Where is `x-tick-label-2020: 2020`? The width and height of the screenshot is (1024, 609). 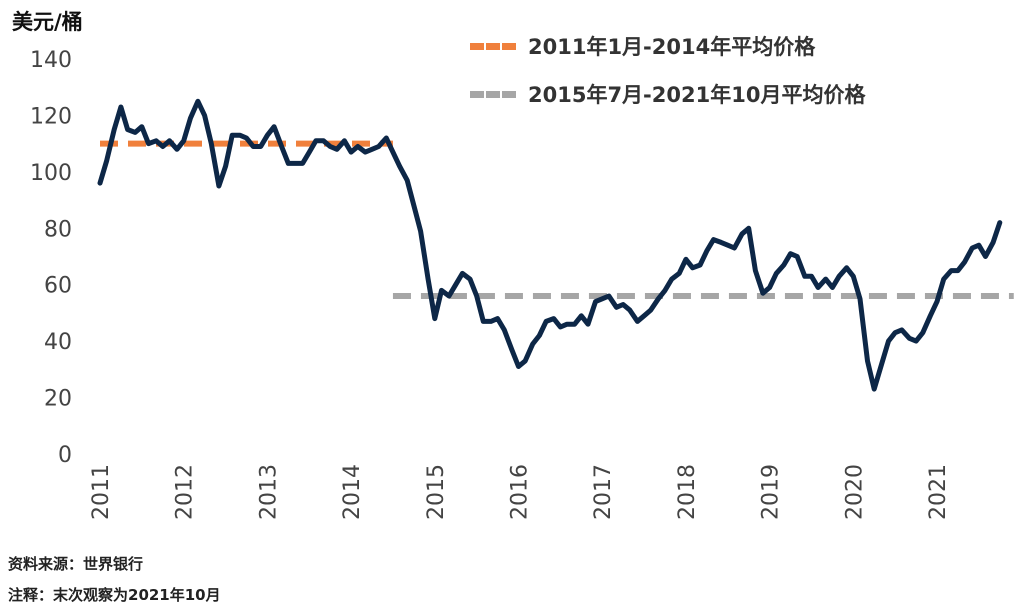
x-tick-label-2020: 2020 is located at coordinates (854, 492).